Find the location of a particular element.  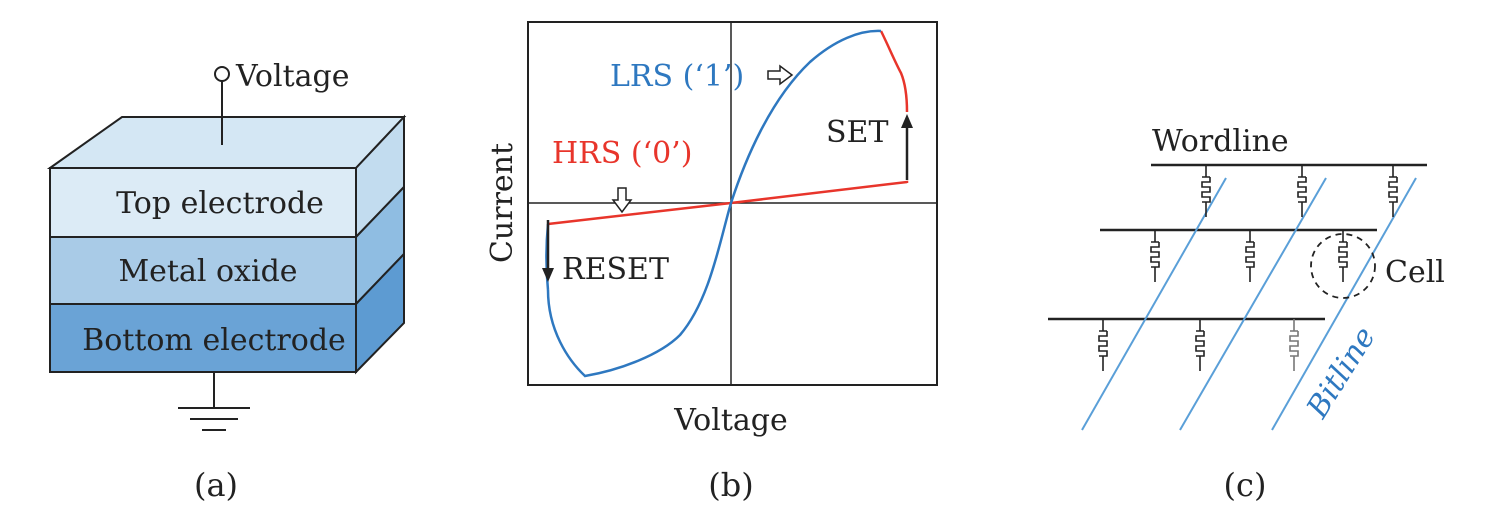

caption-b: (b) is located at coordinates (730, 485).